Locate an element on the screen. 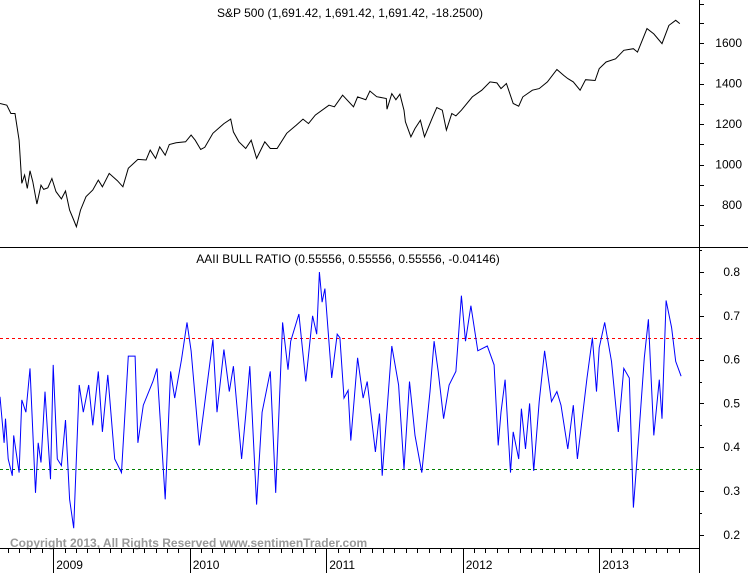 This screenshot has width=748, height=573. x-tick-label: 2013 is located at coordinates (615, 565).